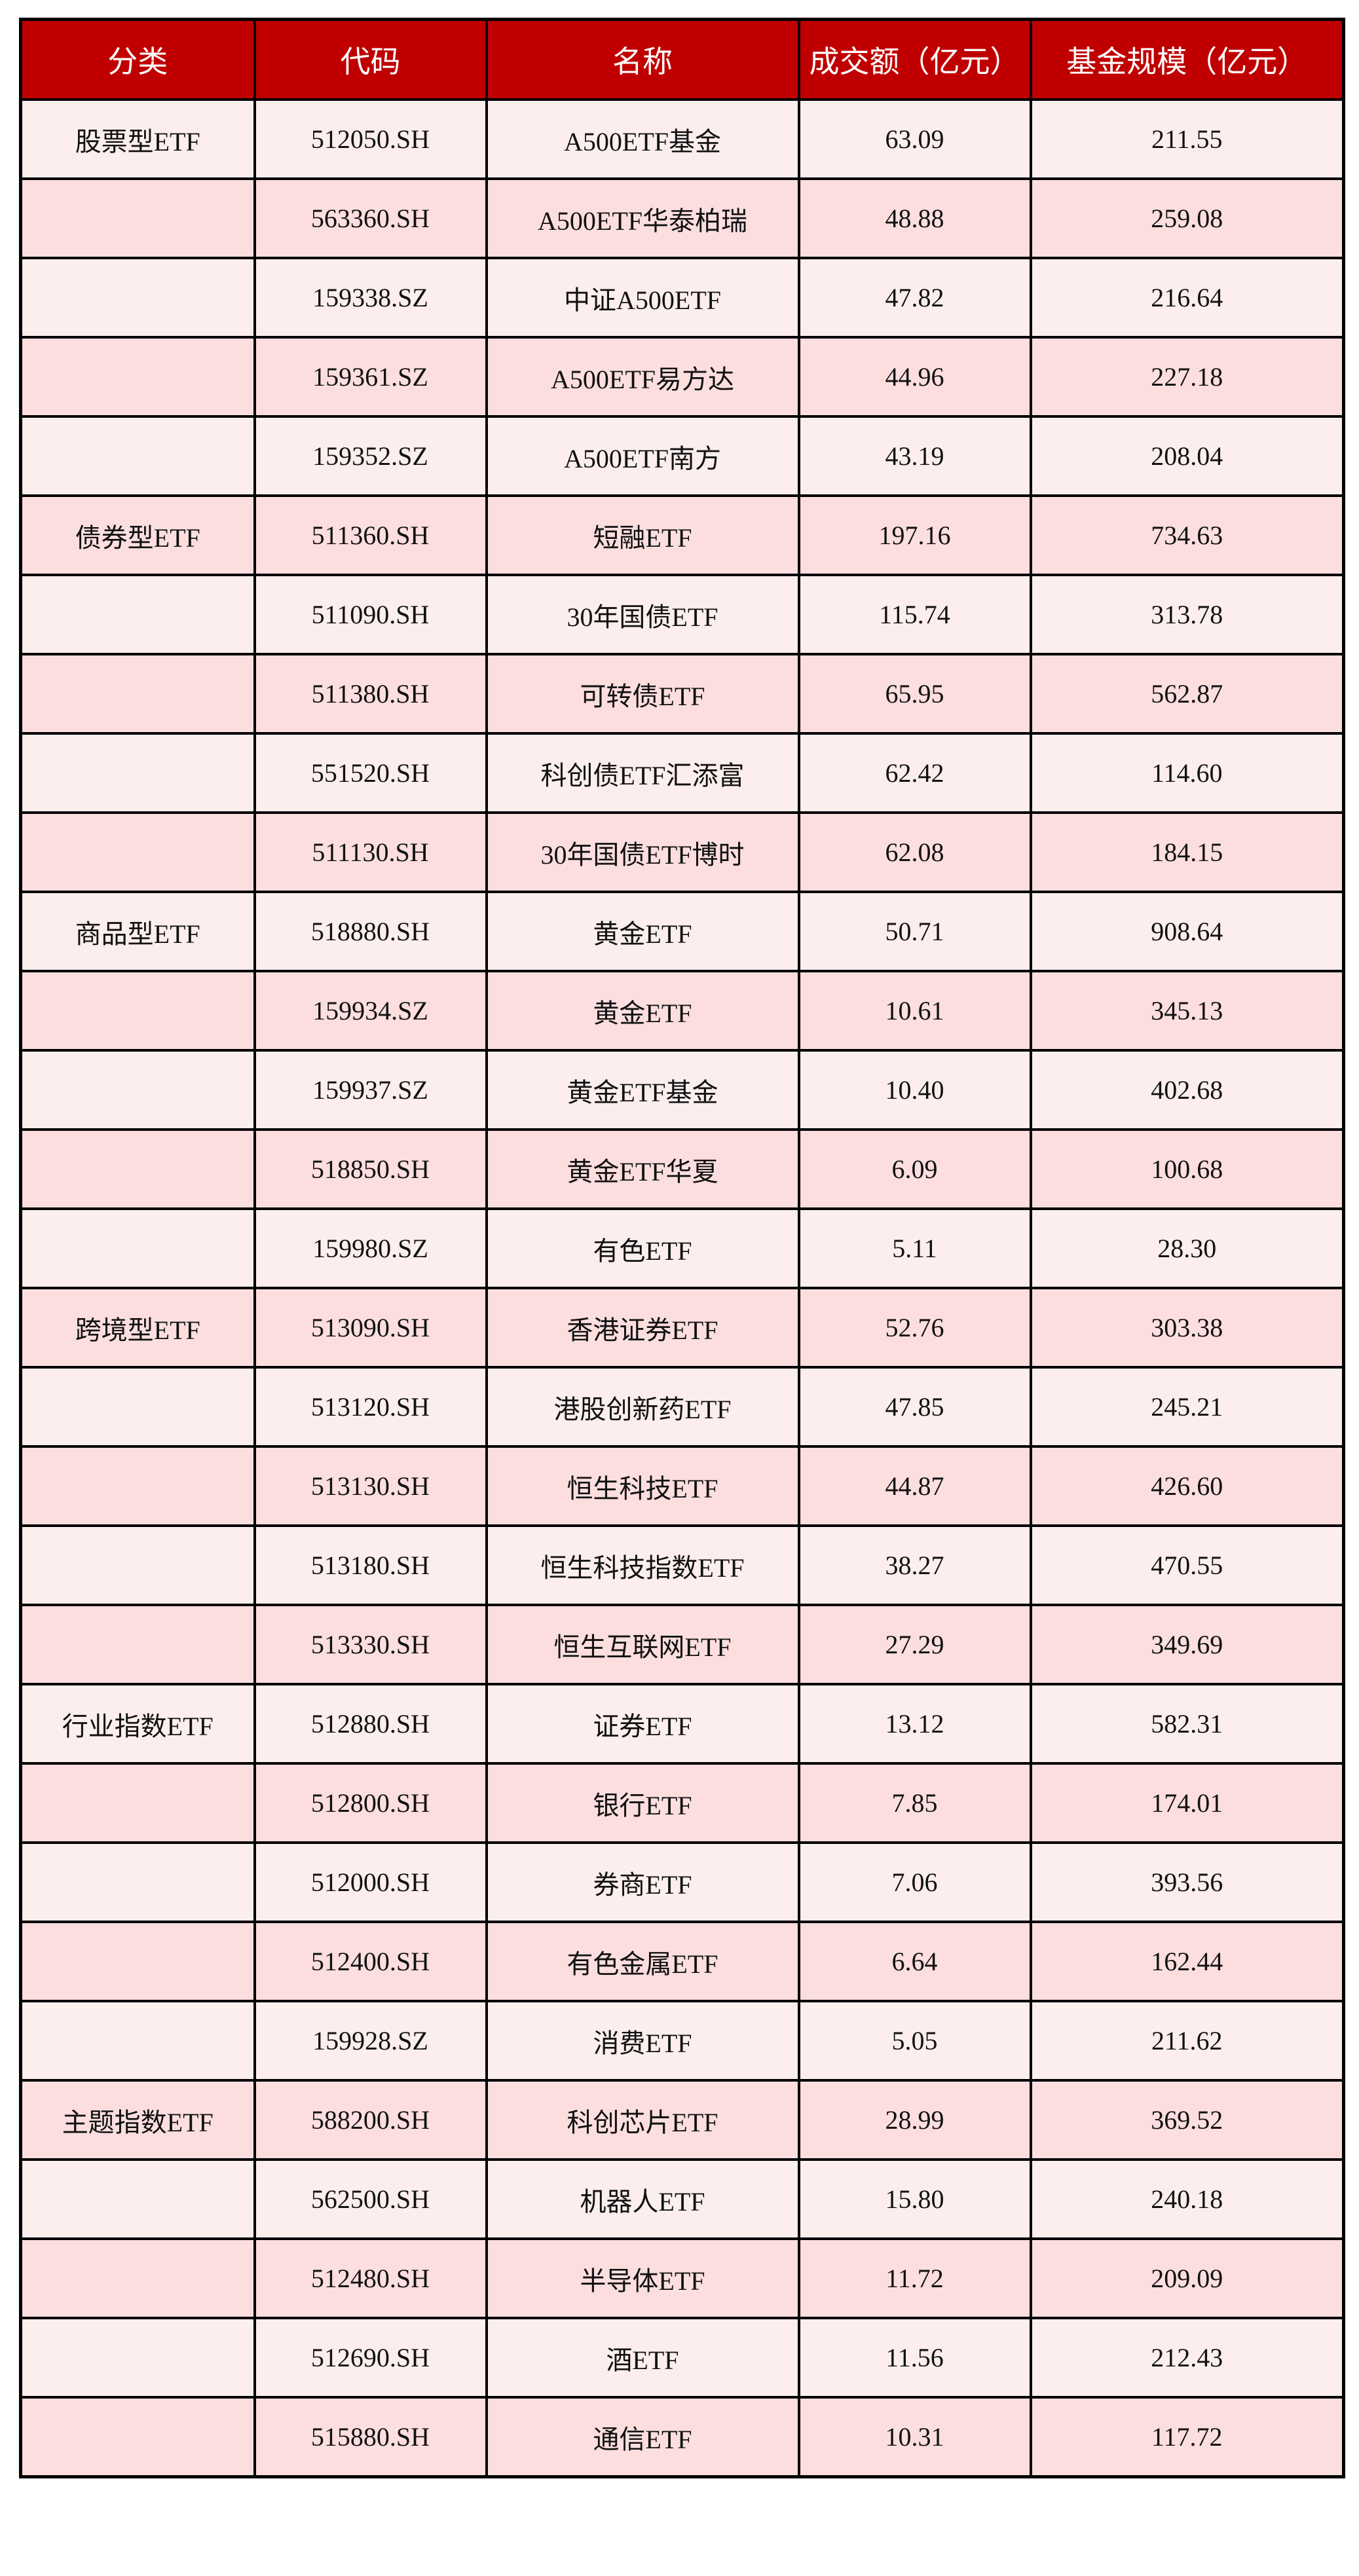 The image size is (1359, 2576). Describe the element at coordinates (370, 377) in the screenshot. I see `cell-code: 159361.SZ` at that location.